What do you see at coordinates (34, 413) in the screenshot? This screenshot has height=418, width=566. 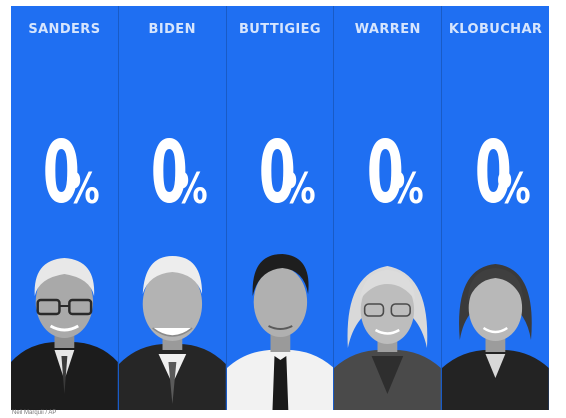 I see `photo-credit: Neil Marquii / AP` at bounding box center [34, 413].